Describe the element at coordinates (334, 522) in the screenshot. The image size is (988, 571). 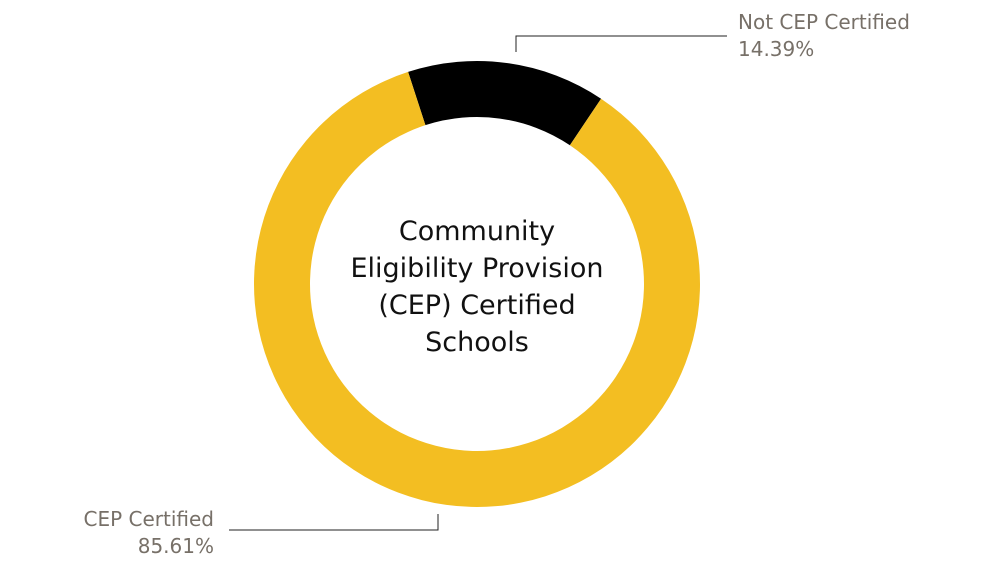
I see `leader-line-cep` at that location.